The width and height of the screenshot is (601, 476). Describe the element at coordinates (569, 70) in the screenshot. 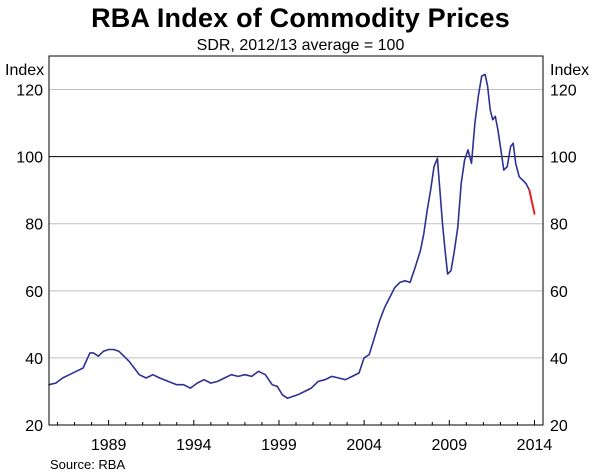

I see `y-axis-title-right: Index` at that location.